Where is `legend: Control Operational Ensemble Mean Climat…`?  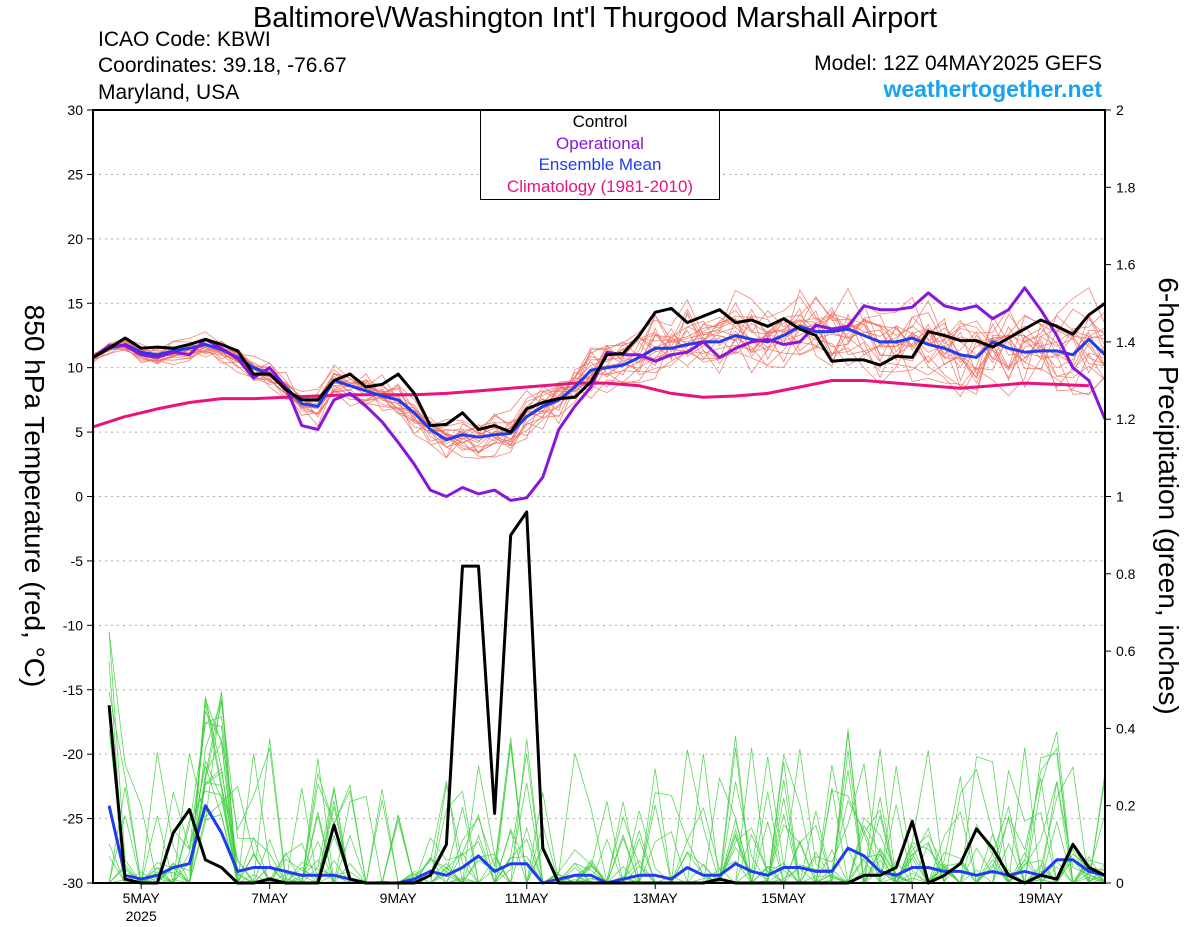
legend: Control Operational Ensemble Mean Climat… is located at coordinates (600, 155).